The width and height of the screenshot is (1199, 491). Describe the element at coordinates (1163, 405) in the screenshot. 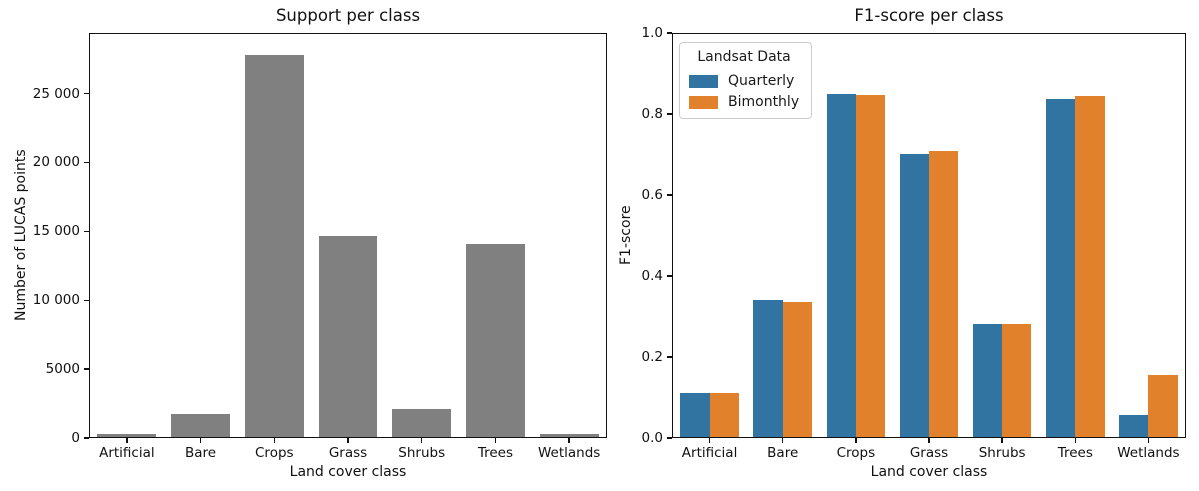

I see `bar-bimonthly-wetlands` at that location.